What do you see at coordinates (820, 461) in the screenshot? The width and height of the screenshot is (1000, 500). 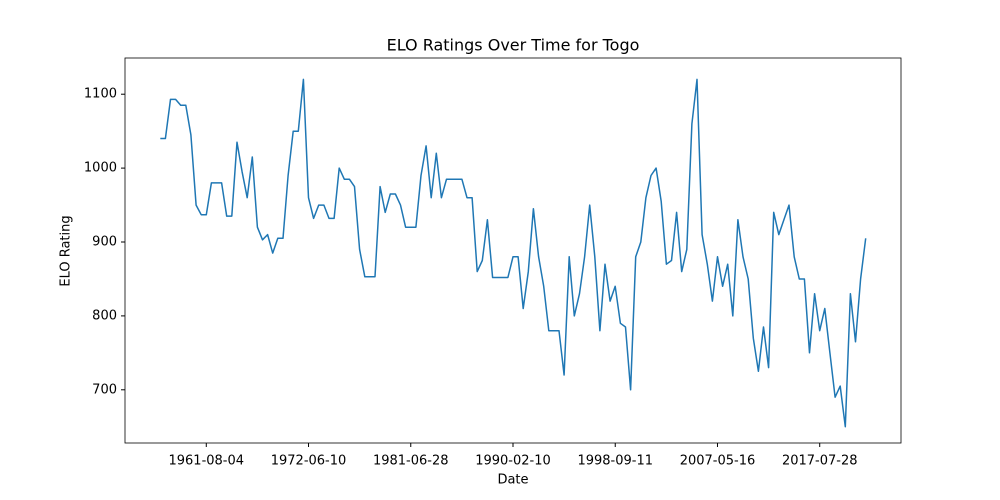 I see `x-tick-label: 2017-07-28` at bounding box center [820, 461].